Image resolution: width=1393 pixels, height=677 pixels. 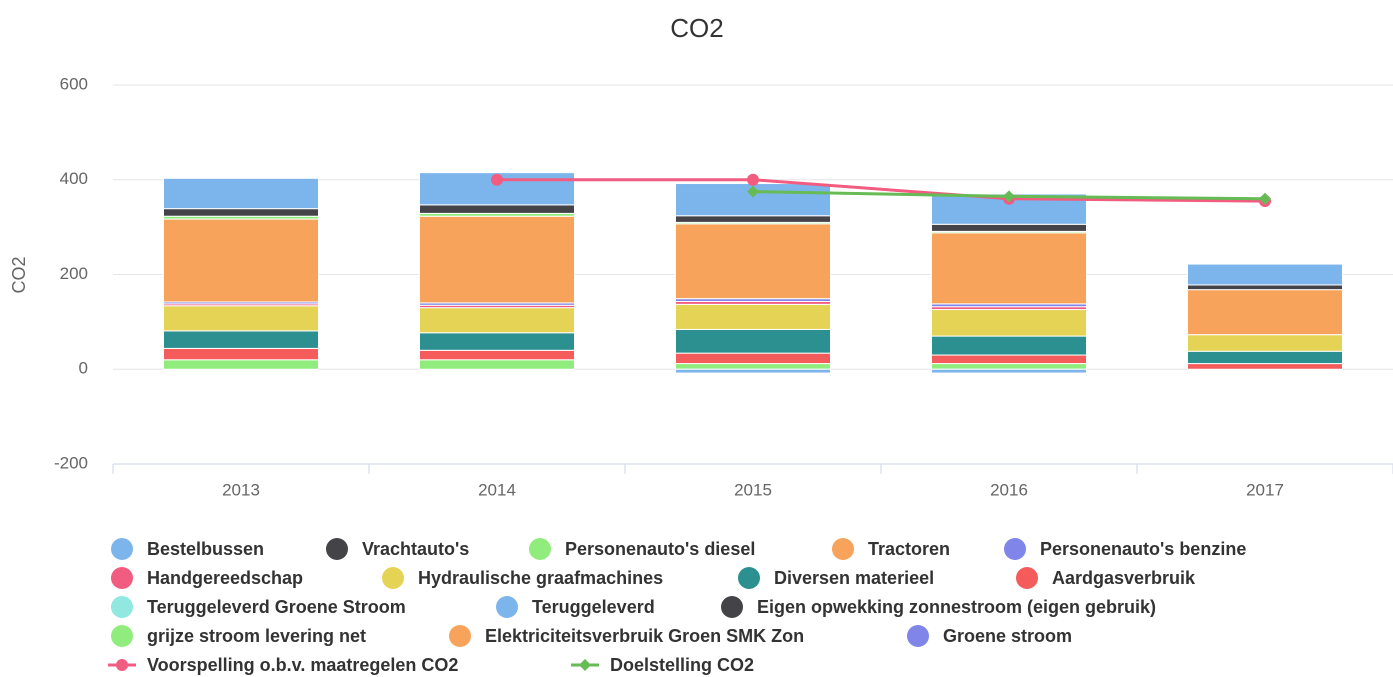 What do you see at coordinates (256, 636) in the screenshot?
I see `legend-label: grijze stroom levering net` at bounding box center [256, 636].